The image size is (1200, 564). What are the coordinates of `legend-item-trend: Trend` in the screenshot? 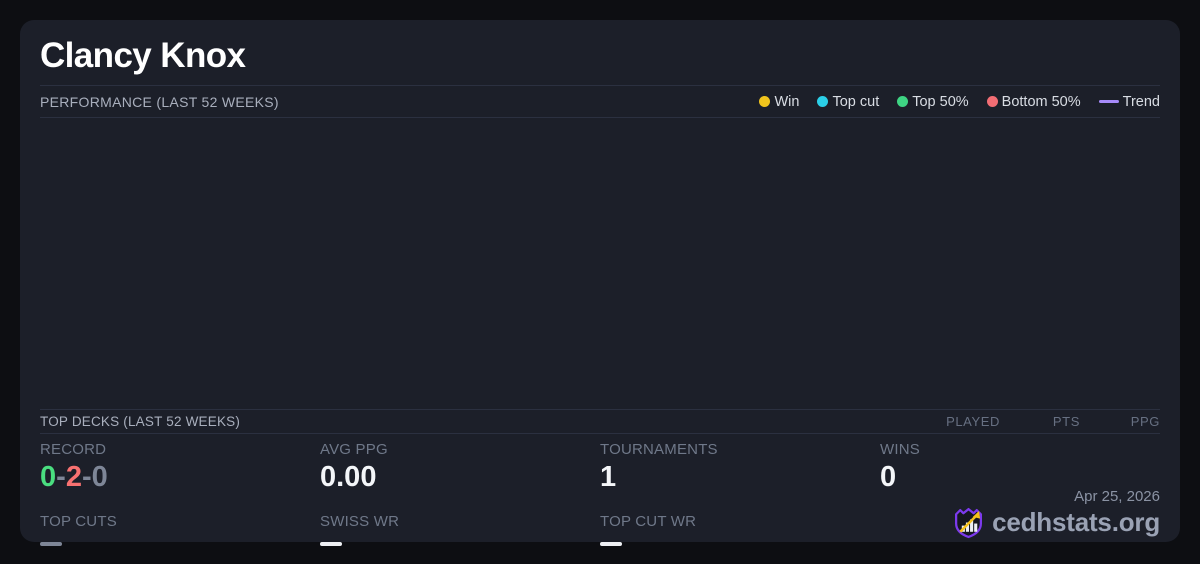 It's located at (1129, 101).